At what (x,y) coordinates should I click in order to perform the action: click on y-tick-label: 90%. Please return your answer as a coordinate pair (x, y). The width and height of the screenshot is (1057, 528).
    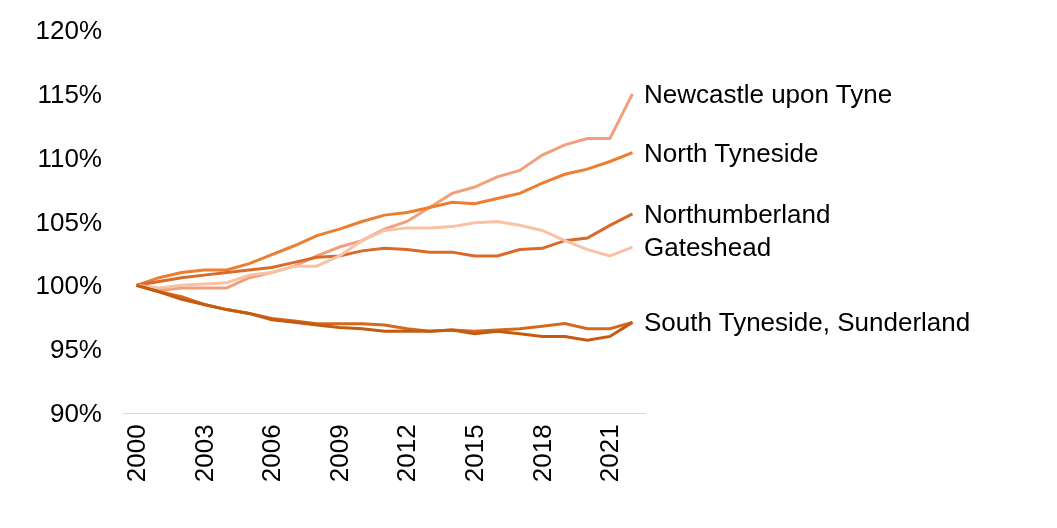
    Looking at the image, I should click on (75, 413).